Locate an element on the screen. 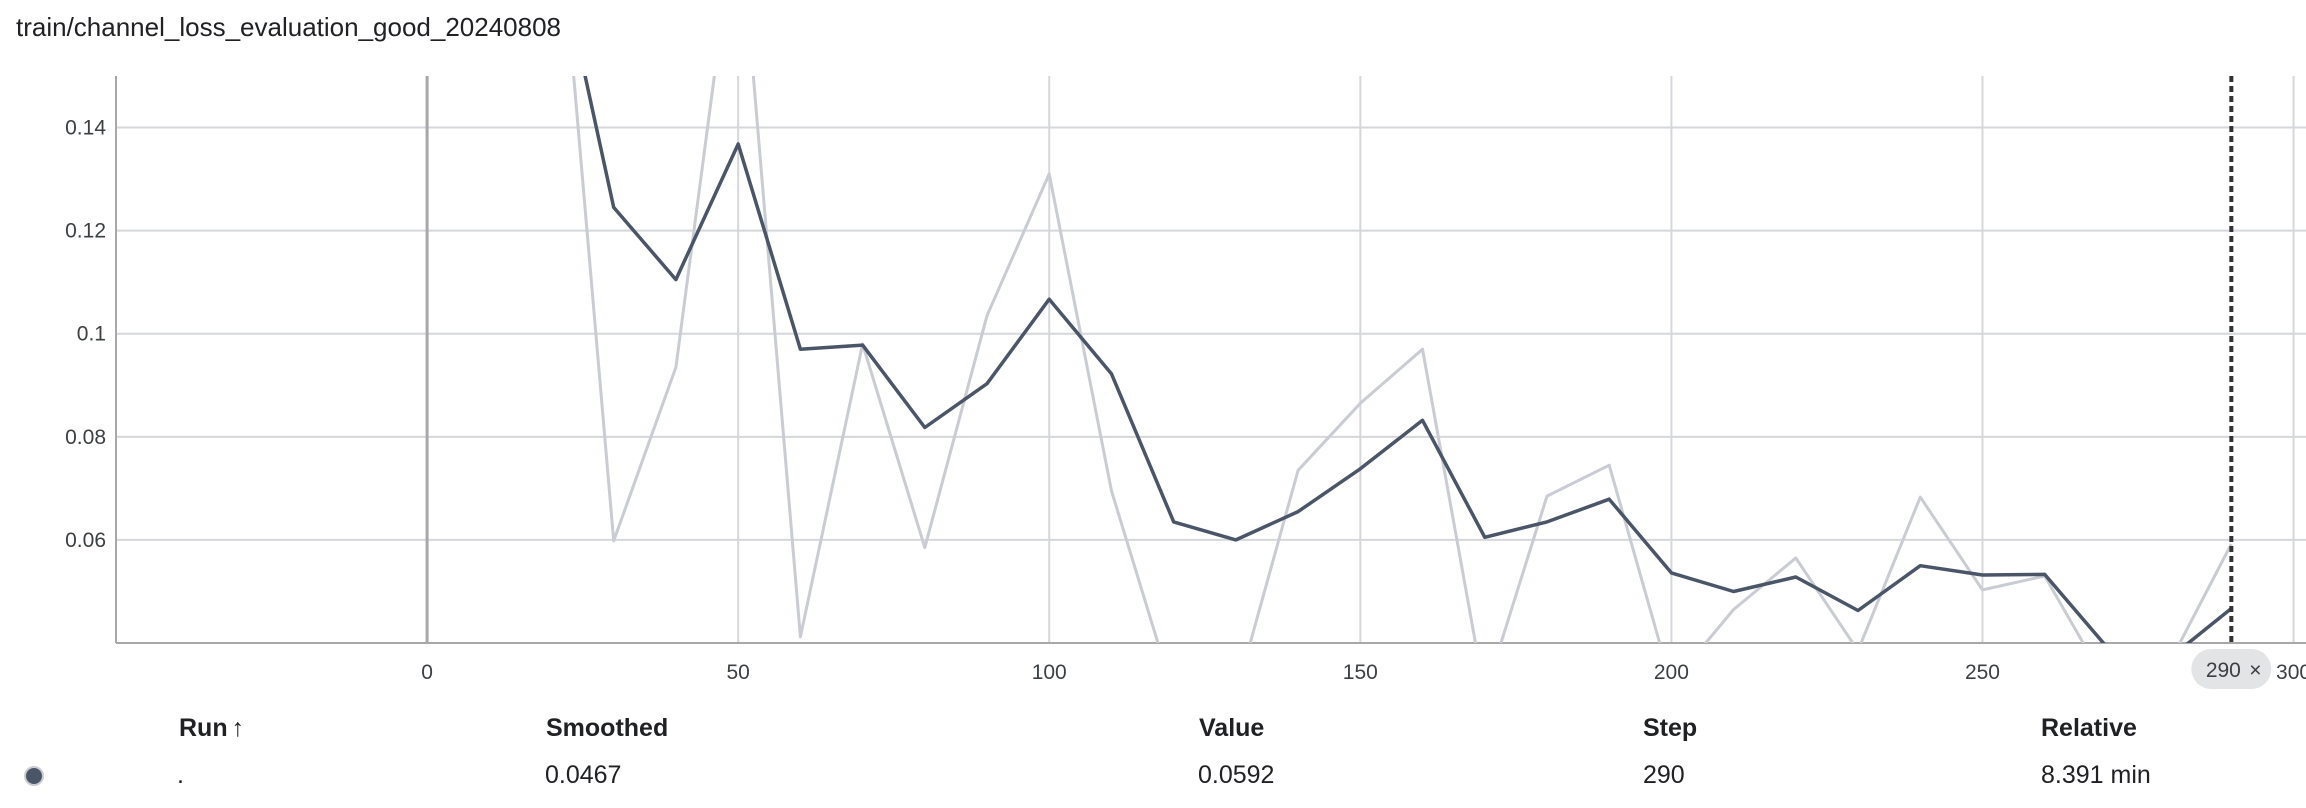 The height and width of the screenshot is (808, 2306). smoothed-value: 0.0467 is located at coordinates (583, 775).